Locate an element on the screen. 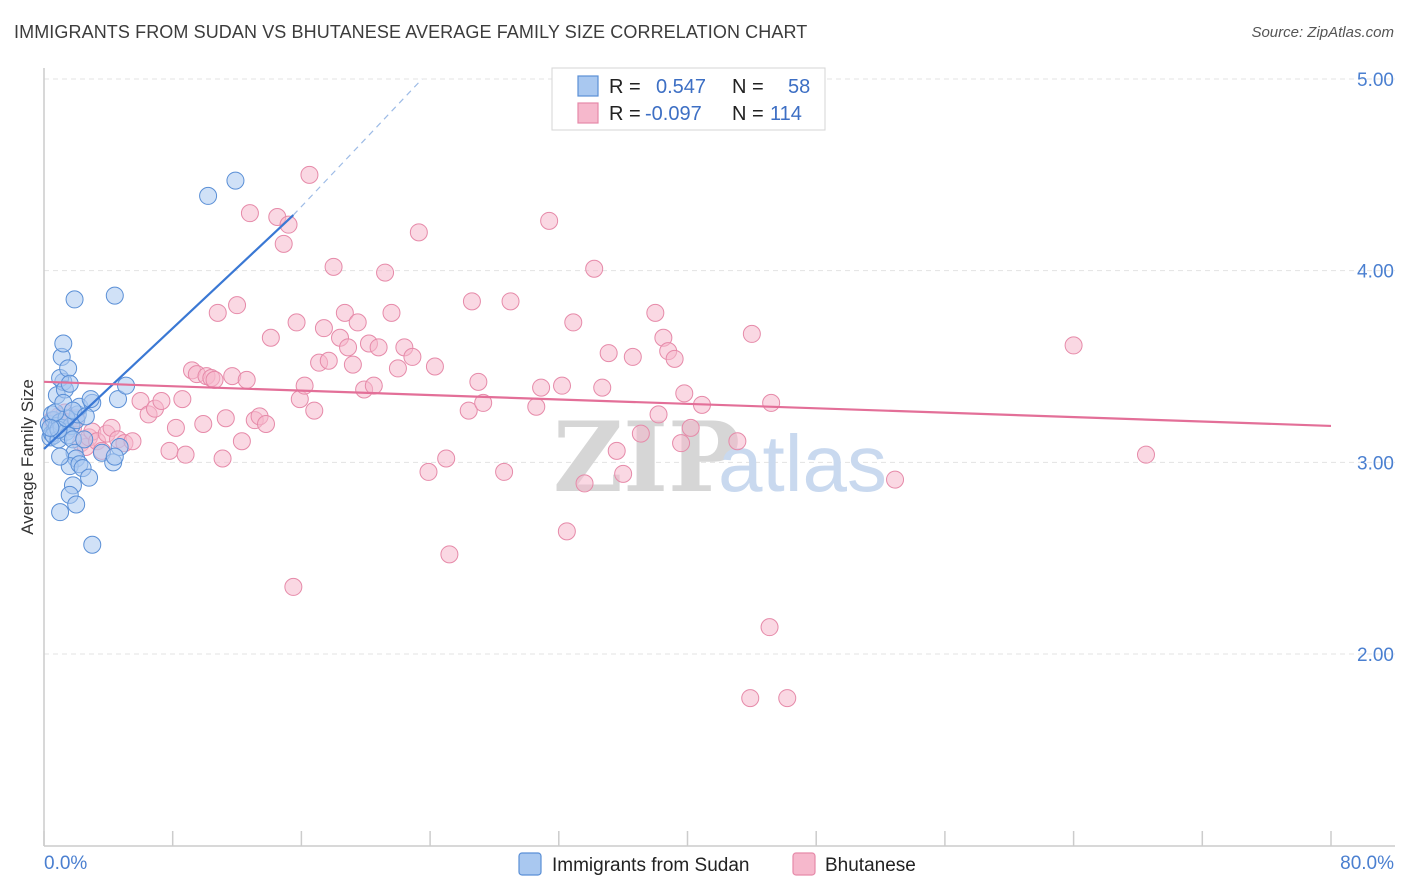 The image size is (1406, 892). watermark-zip: ZIP is located at coordinates (646, 457).